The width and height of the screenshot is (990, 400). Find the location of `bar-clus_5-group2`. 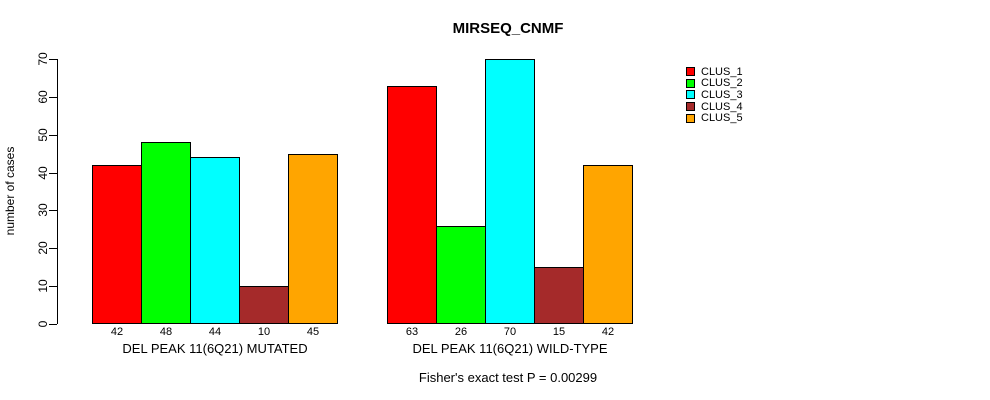

bar-clus_5-group2 is located at coordinates (608, 244).